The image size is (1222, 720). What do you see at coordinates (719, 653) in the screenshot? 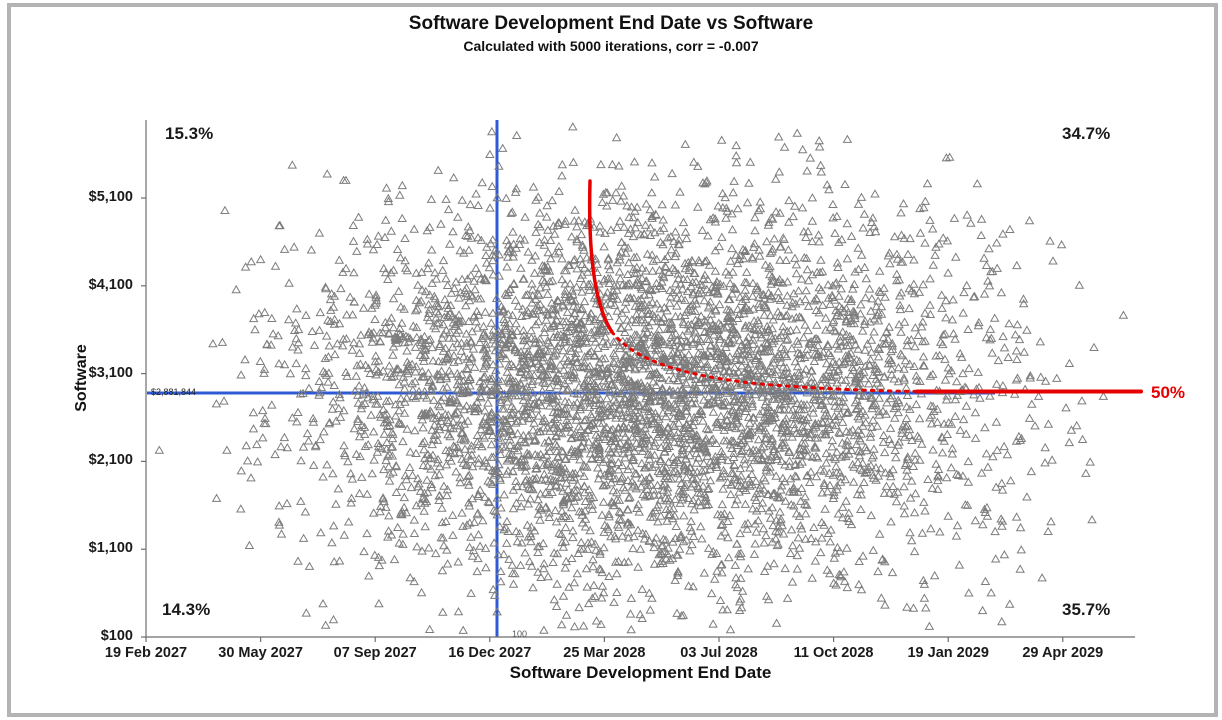
I see `x-tick-label: 03 Jul 2028` at bounding box center [719, 653].